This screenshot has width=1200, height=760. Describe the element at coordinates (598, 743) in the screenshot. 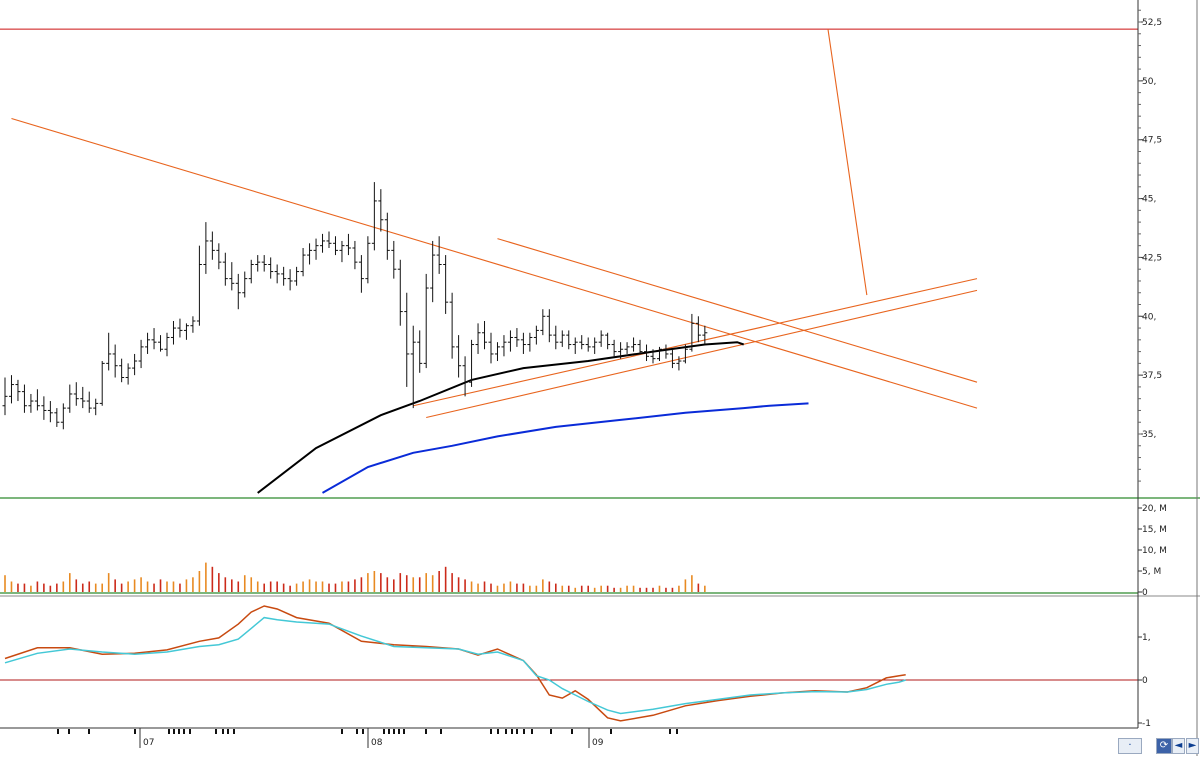

I see `x-tick-label: 09` at that location.